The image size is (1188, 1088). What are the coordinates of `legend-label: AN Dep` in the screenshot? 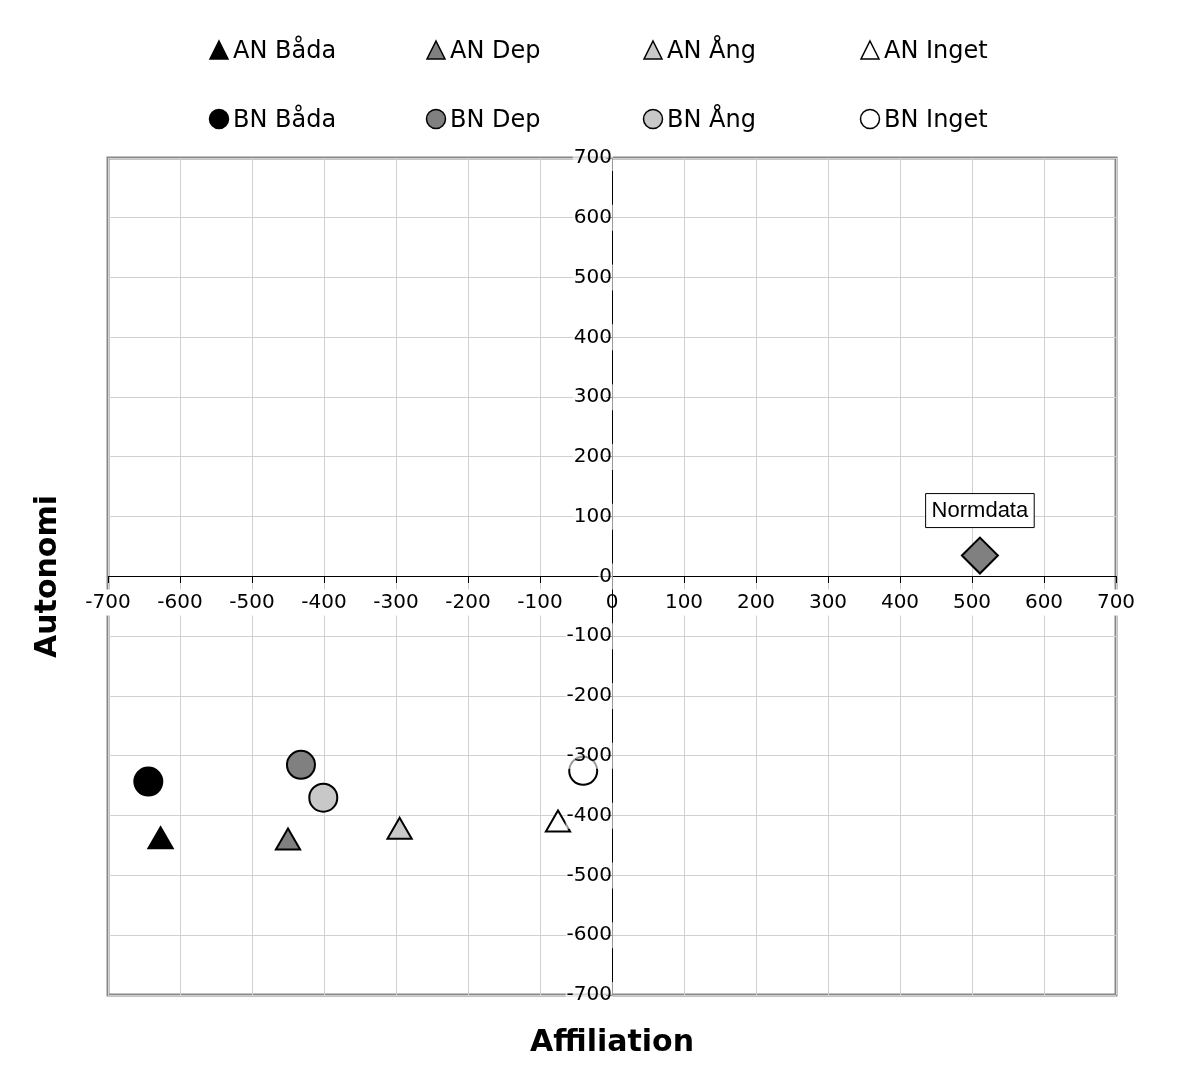 It's located at (495, 50).